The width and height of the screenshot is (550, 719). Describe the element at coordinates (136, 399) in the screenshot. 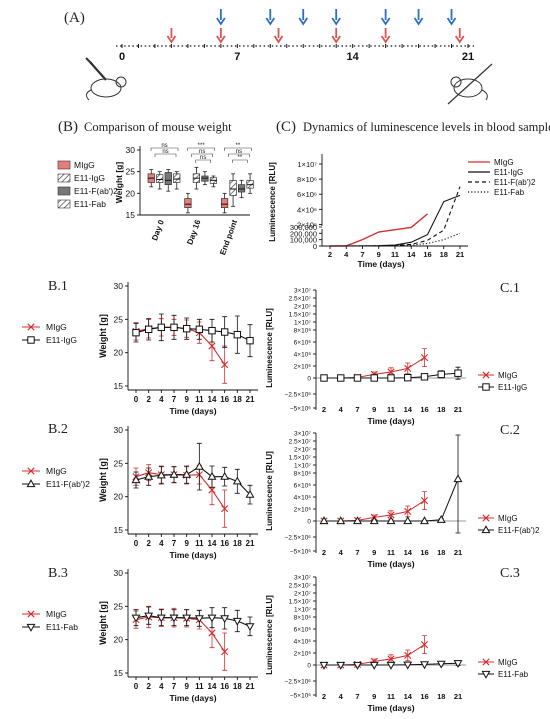

I see `x-tick-label: 0` at that location.